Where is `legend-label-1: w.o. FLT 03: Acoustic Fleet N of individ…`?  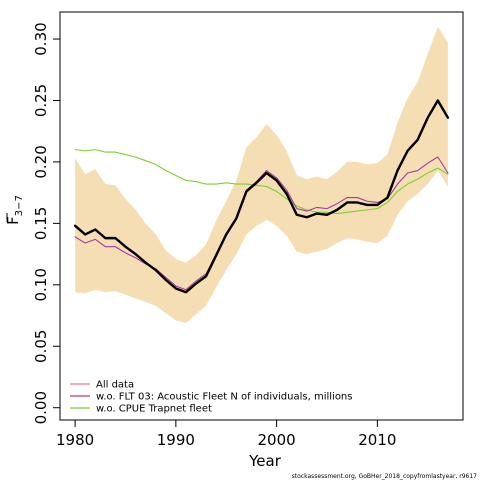
legend-label-1: w.o. FLT 03: Acoustic Fleet N of individ… is located at coordinates (224, 397).